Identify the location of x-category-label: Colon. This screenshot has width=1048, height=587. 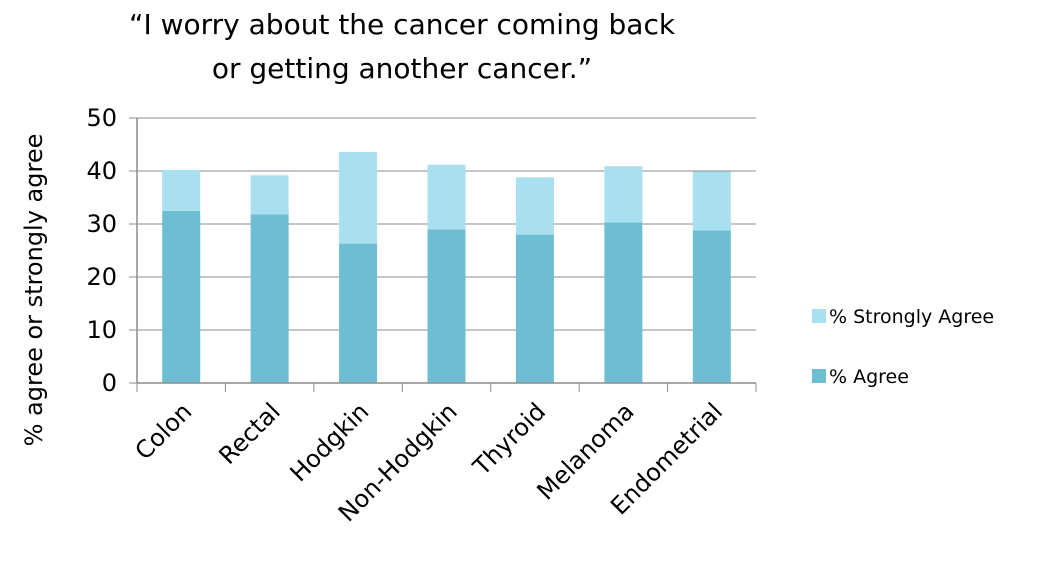
(164, 431).